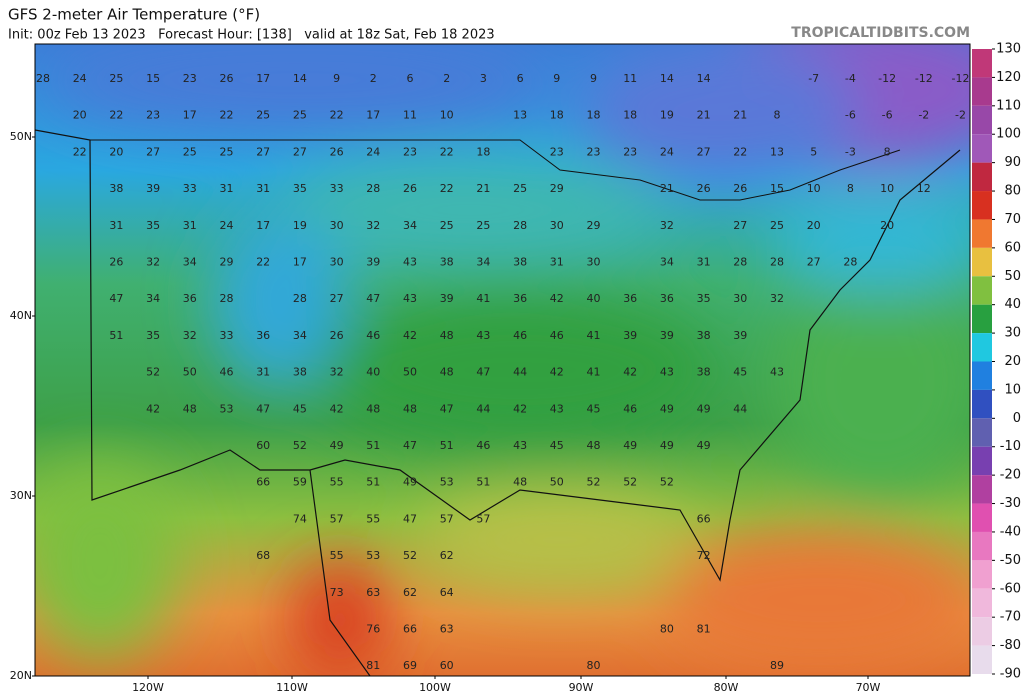  I want to click on longitude-label: 90W, so click(581, 687).